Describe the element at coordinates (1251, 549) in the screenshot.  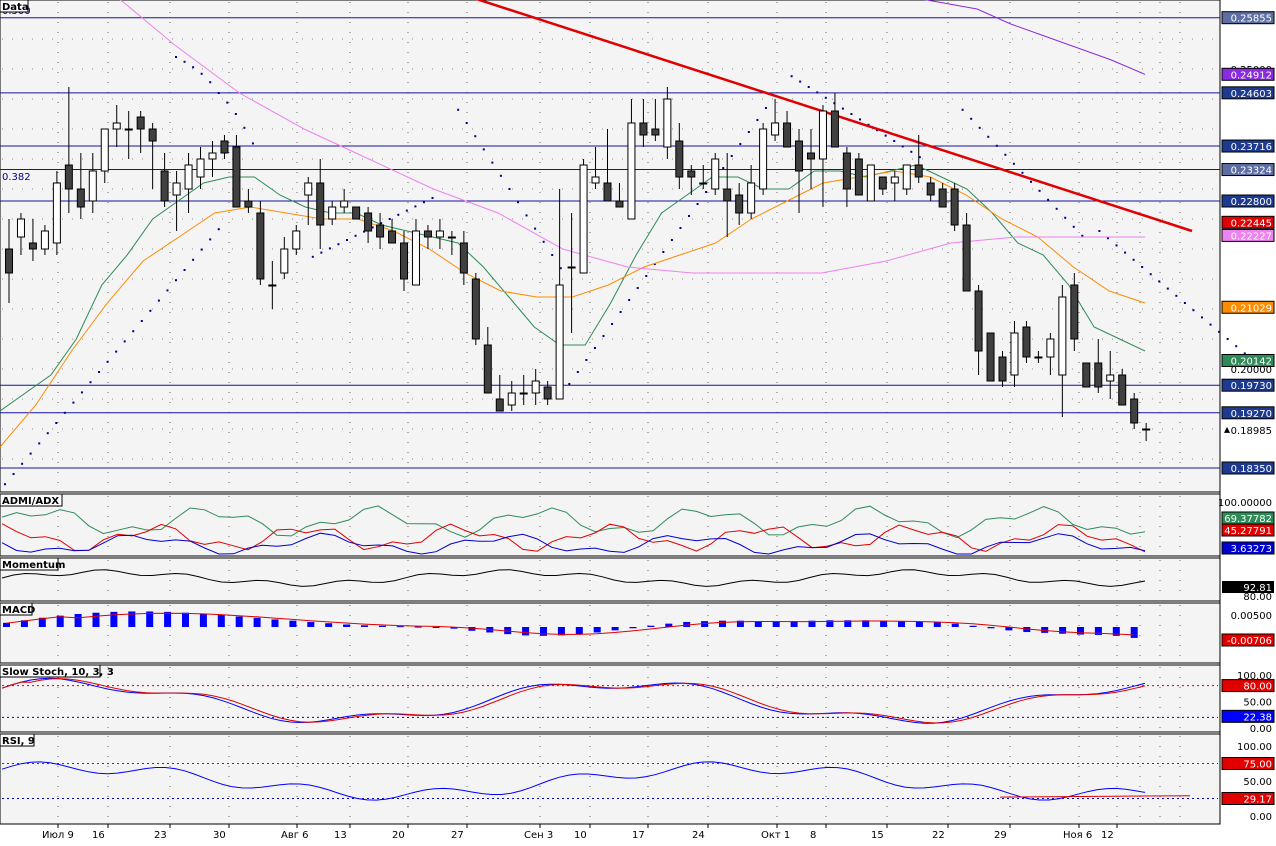
I see `admi-tag-text: 3.63273` at that location.